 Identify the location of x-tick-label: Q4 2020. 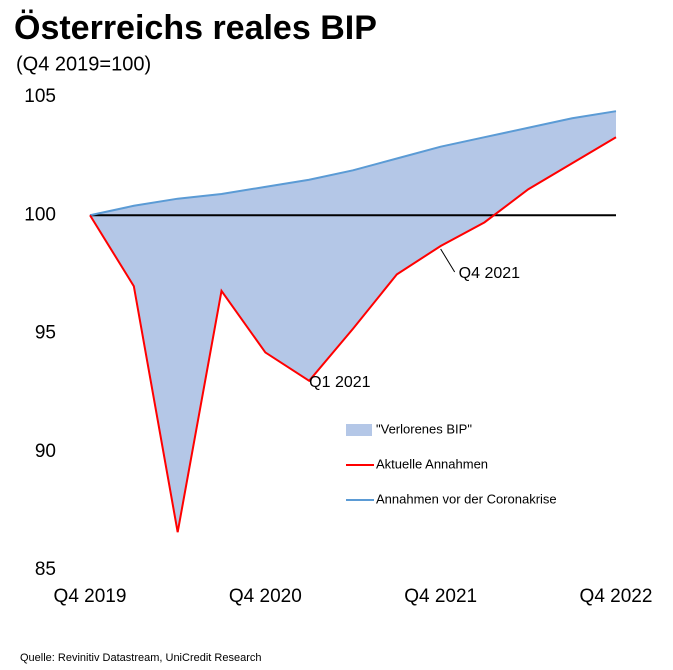
(265, 596).